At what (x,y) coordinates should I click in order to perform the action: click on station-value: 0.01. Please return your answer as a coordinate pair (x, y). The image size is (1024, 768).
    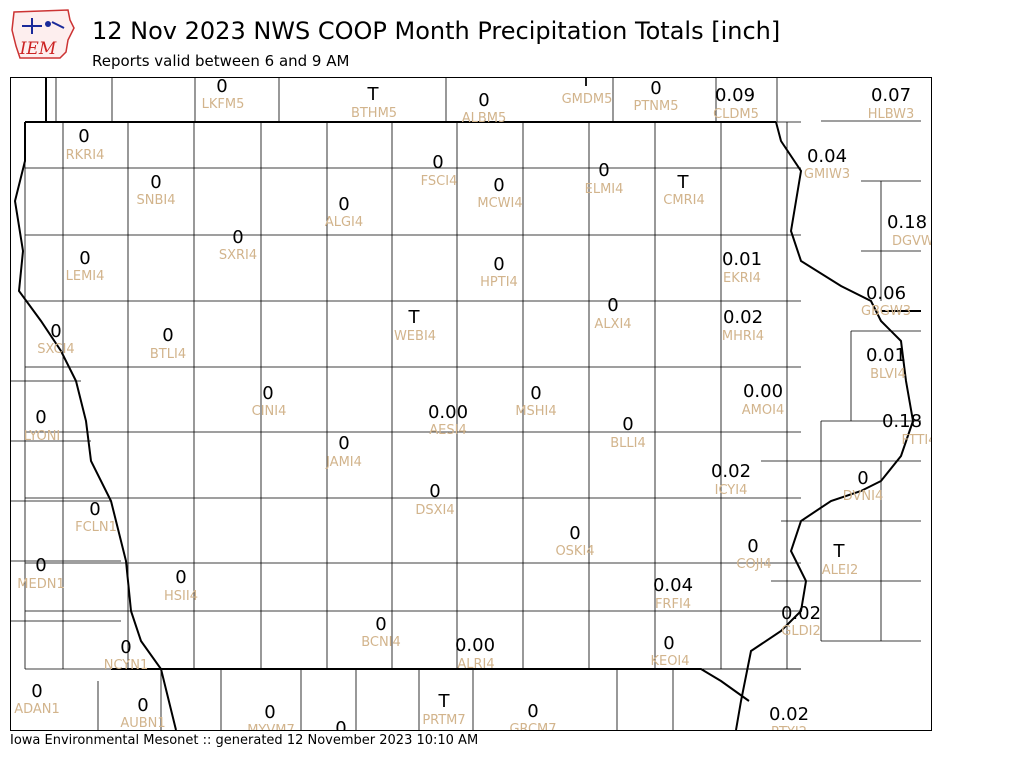
    Looking at the image, I should click on (742, 259).